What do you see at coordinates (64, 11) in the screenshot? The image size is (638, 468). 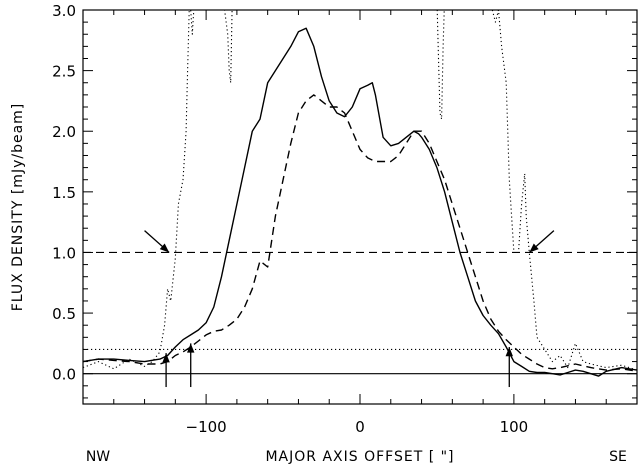 I see `y-tick-label: 3.0` at bounding box center [64, 11].